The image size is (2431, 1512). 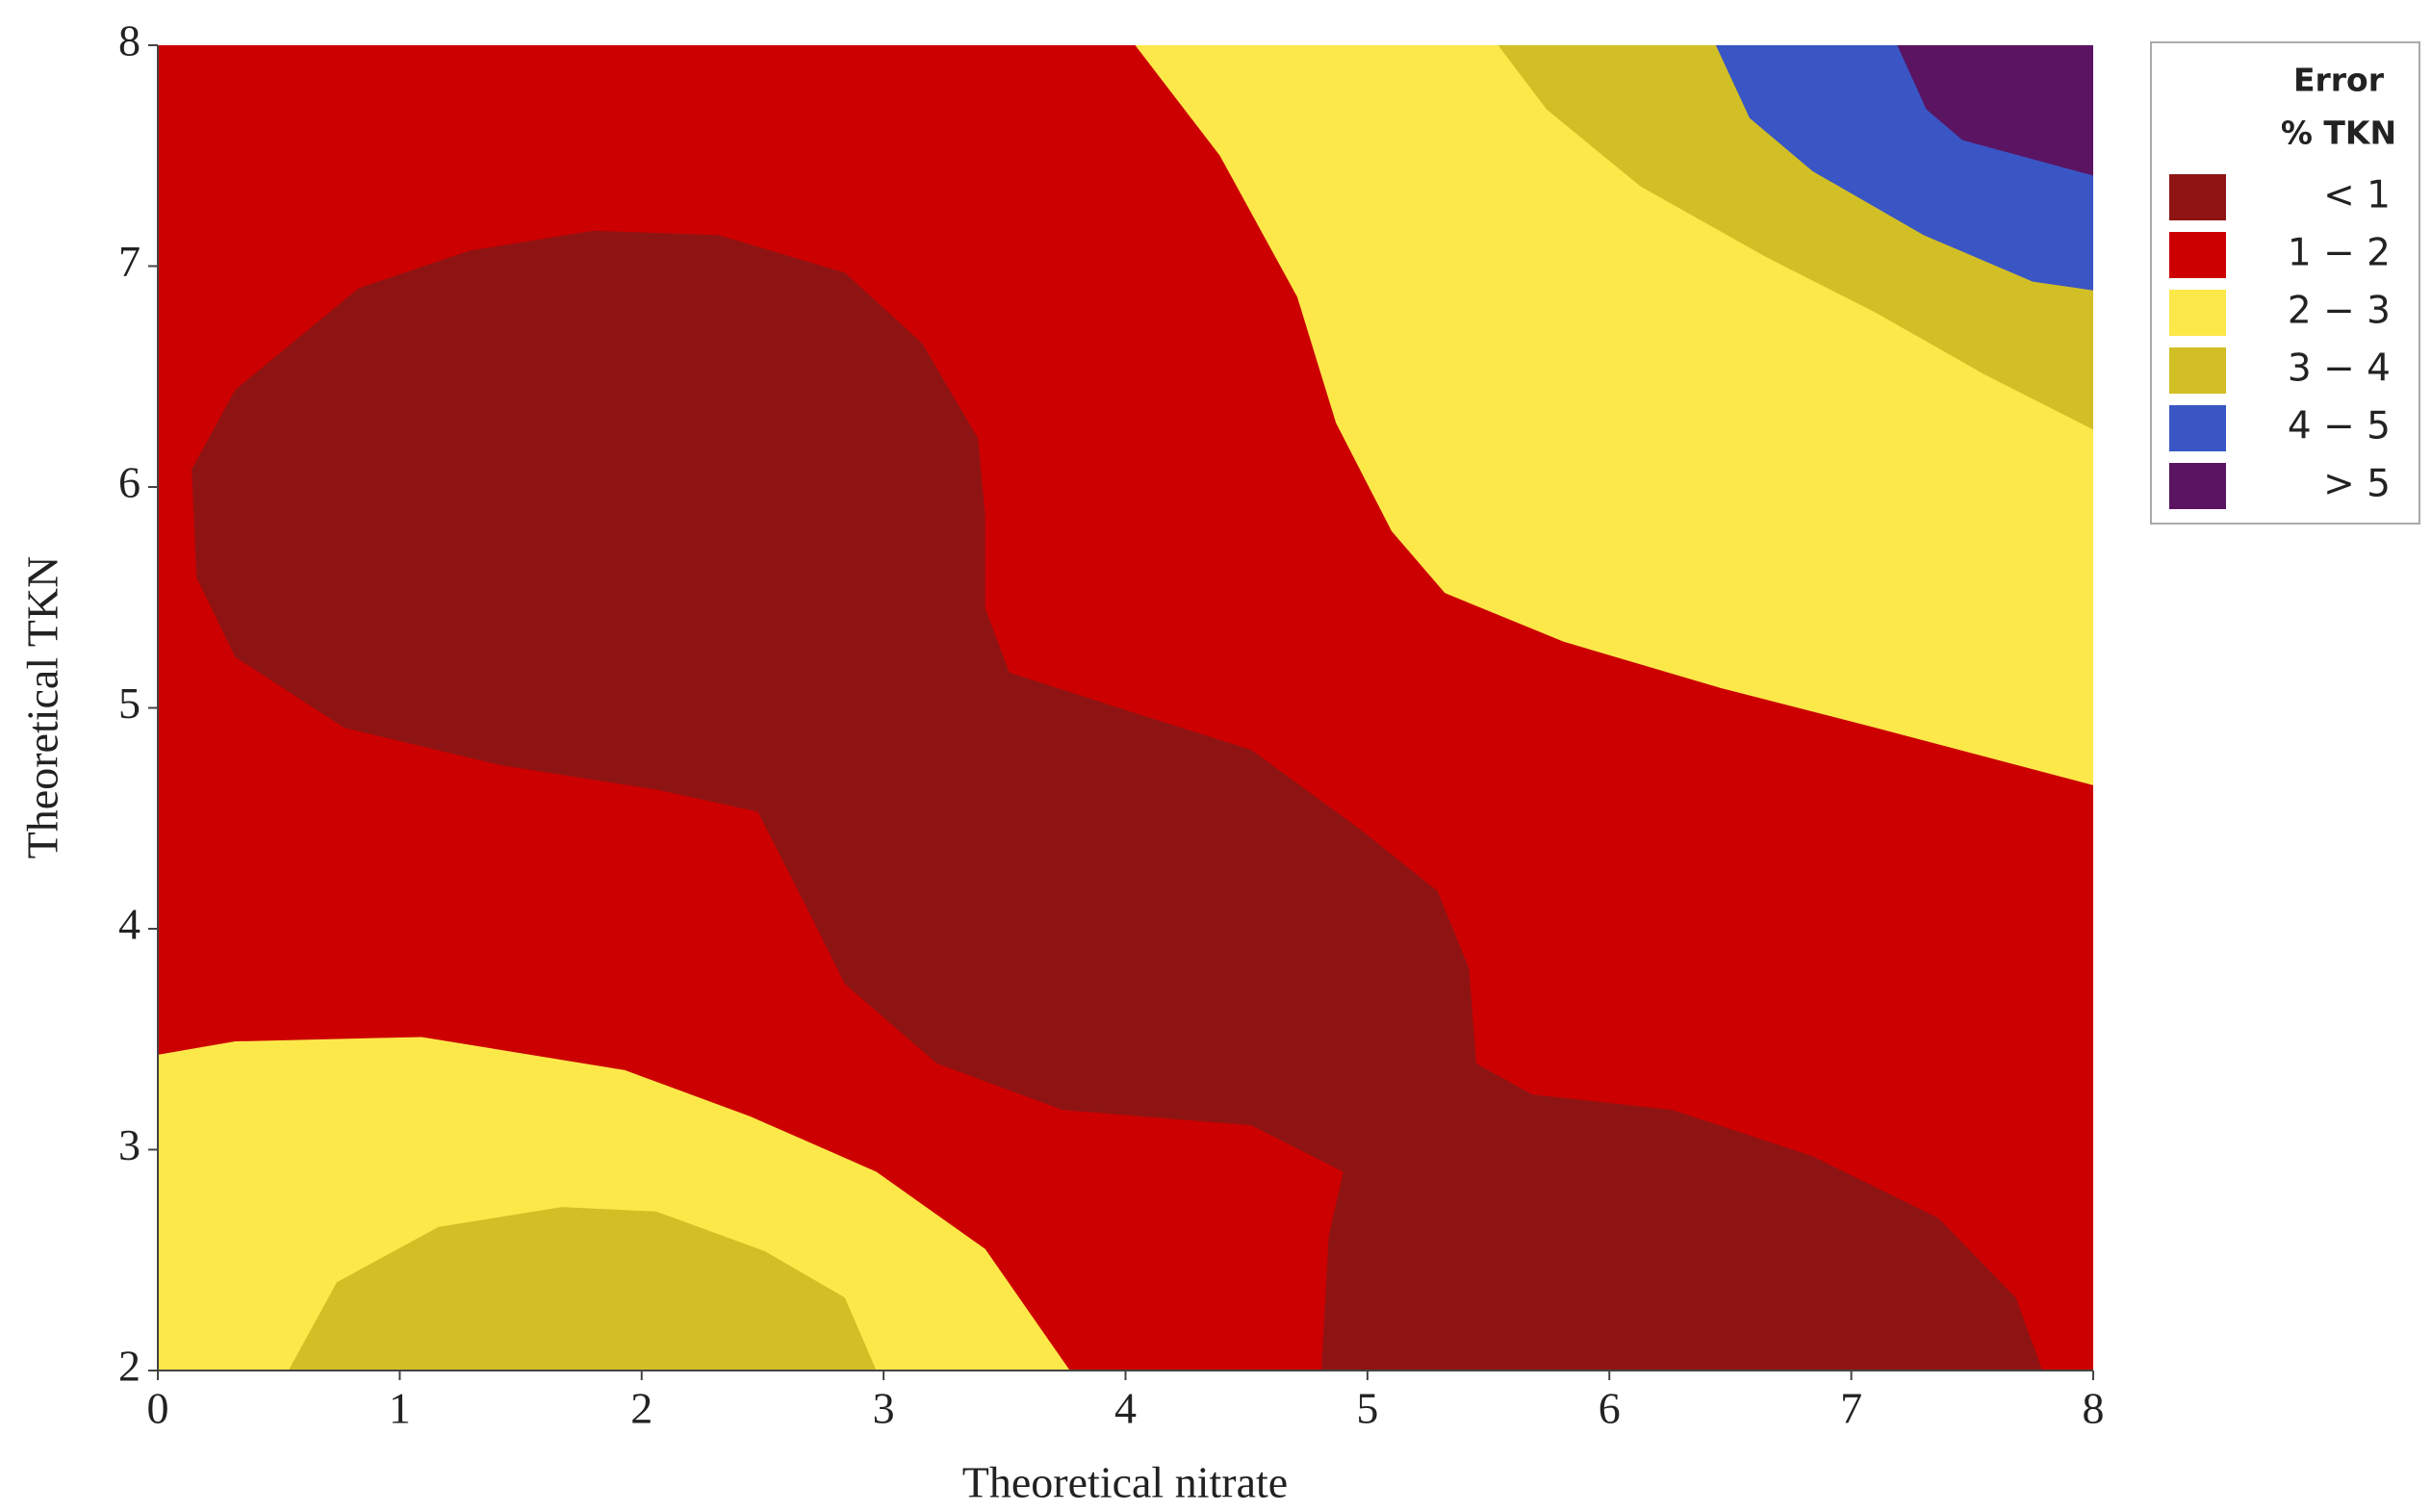 I want to click on x-tick-label: 6, so click(x=1610, y=1408).